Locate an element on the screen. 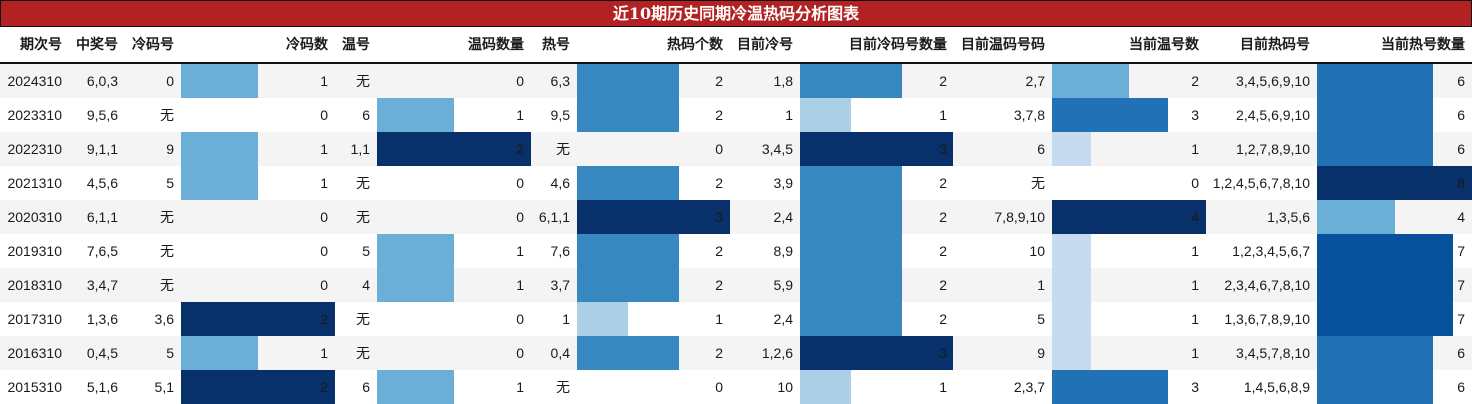 The image size is (1472, 404). cell-cur-warm: 6 is located at coordinates (1041, 149).